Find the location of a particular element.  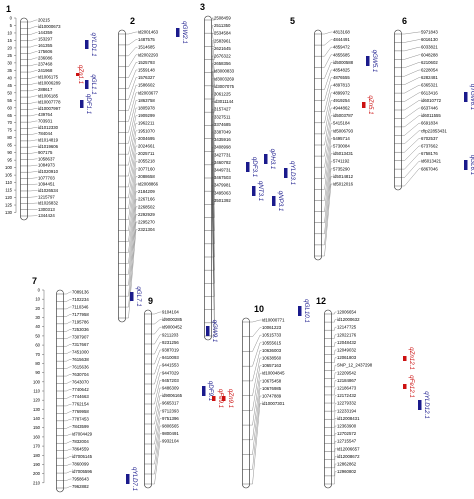

axis-tick-label: 200 is located at coordinates (37, 473).